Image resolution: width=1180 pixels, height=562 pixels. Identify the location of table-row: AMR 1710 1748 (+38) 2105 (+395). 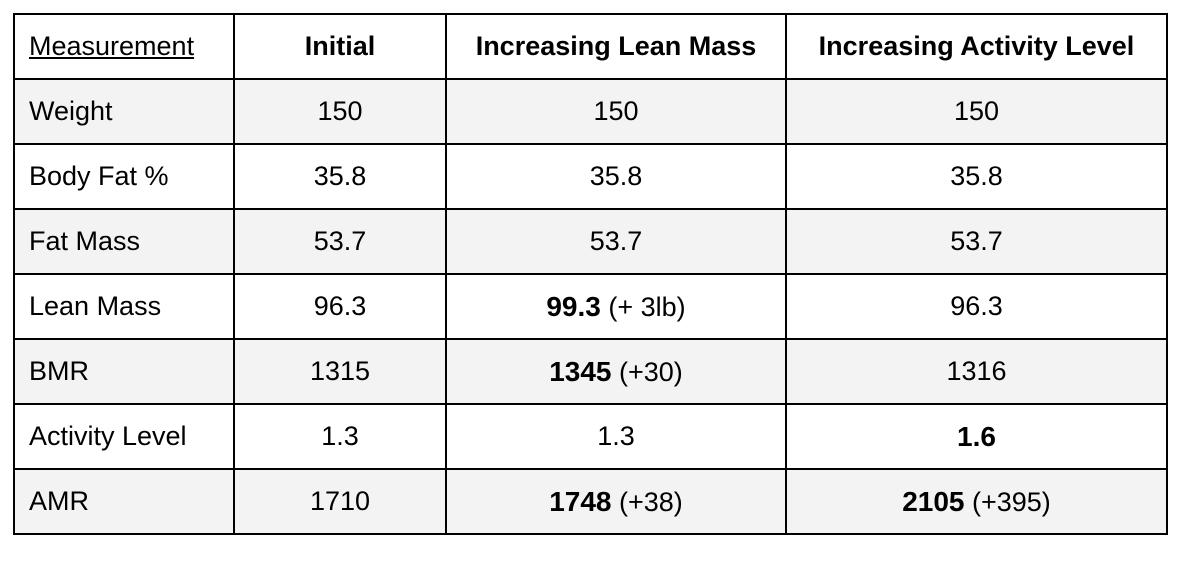
(590, 501).